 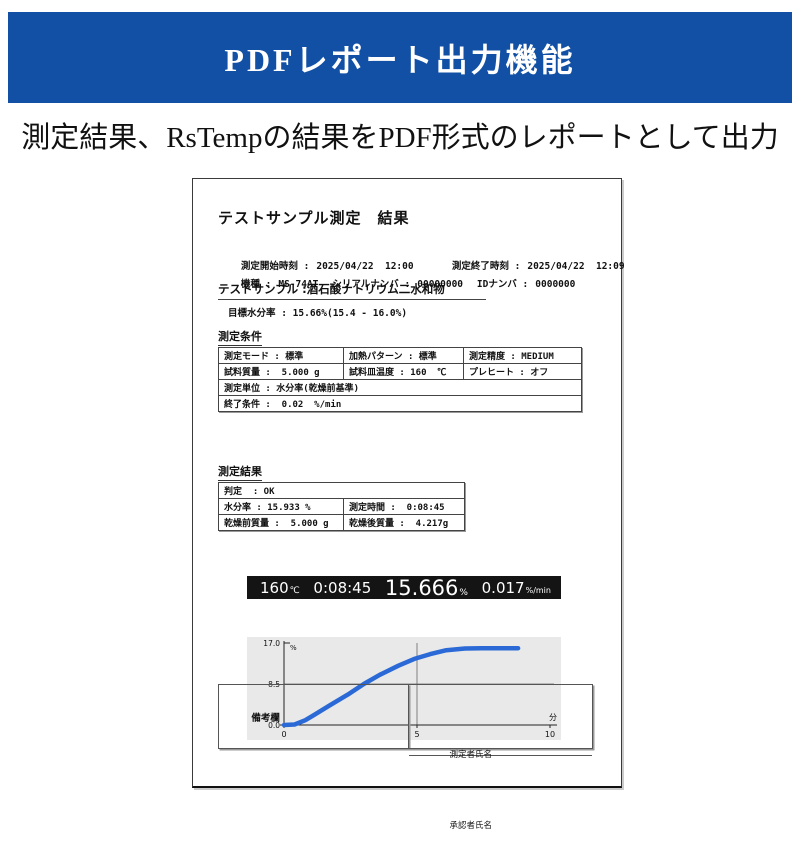 I want to click on remarks-label: 備考欄, so click(x=265, y=718).